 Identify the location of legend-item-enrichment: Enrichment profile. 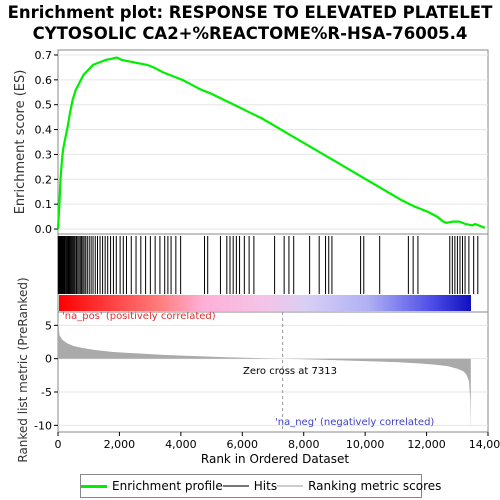
(152, 486).